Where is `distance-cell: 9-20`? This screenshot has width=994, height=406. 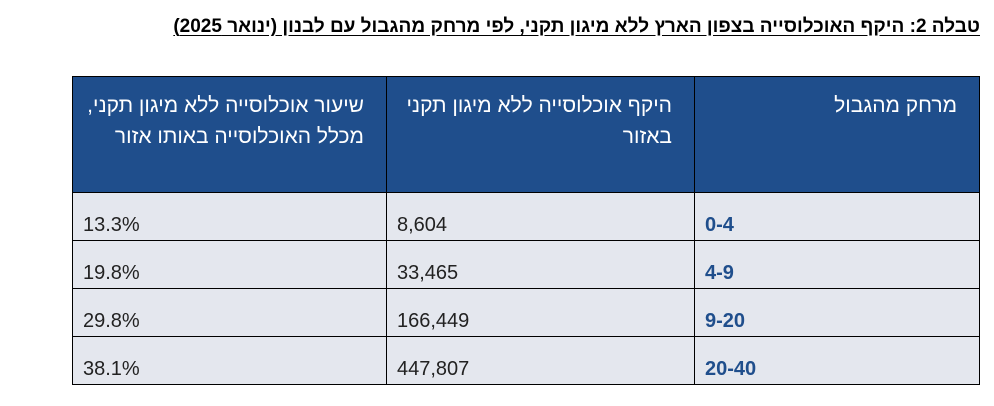 distance-cell: 9-20 is located at coordinates (837, 312).